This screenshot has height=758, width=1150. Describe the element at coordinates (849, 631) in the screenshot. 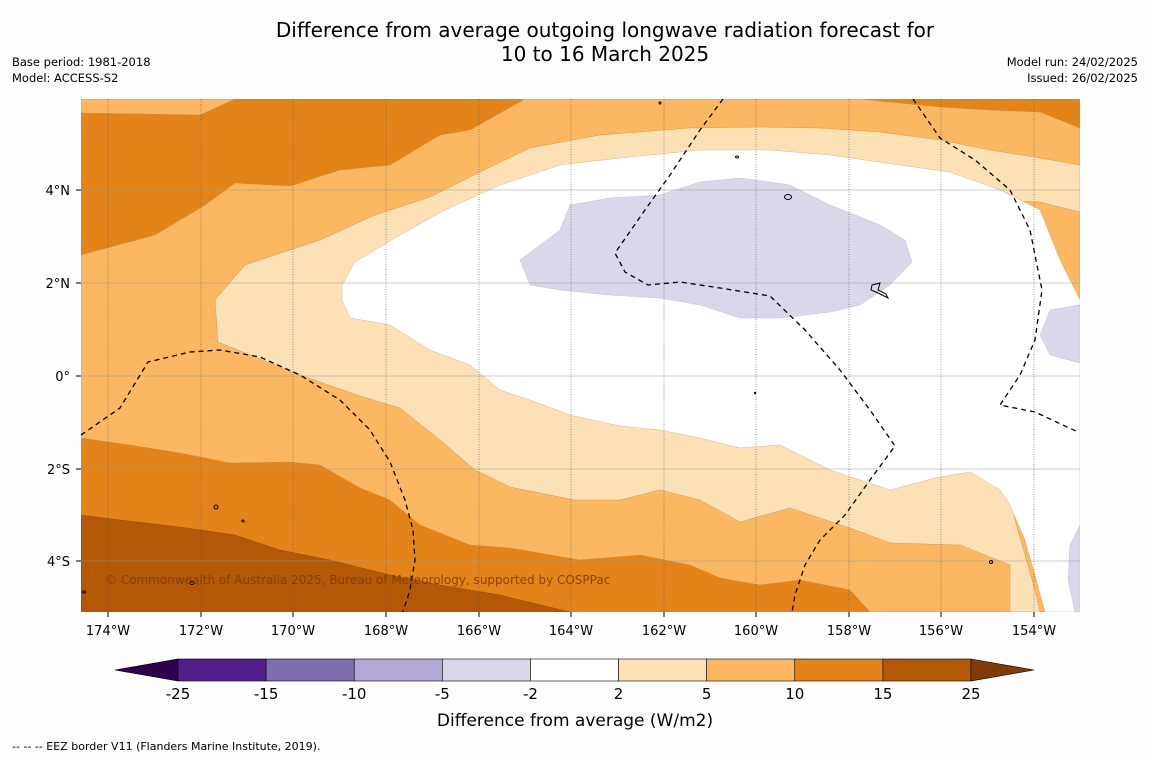

I see `x-tick-label: 158°W` at that location.